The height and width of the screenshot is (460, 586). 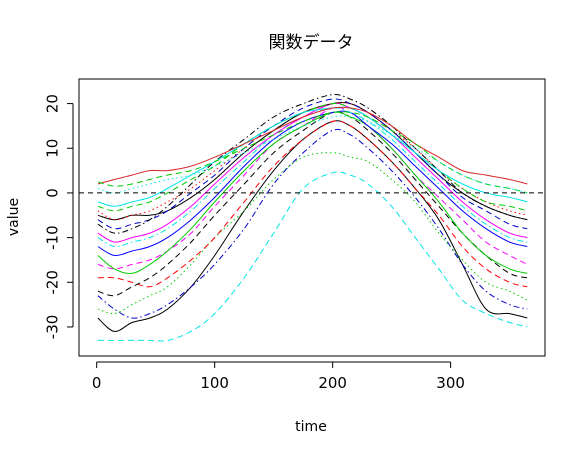 I want to click on x-axis: 0 100 200 300, so click(x=278, y=376).